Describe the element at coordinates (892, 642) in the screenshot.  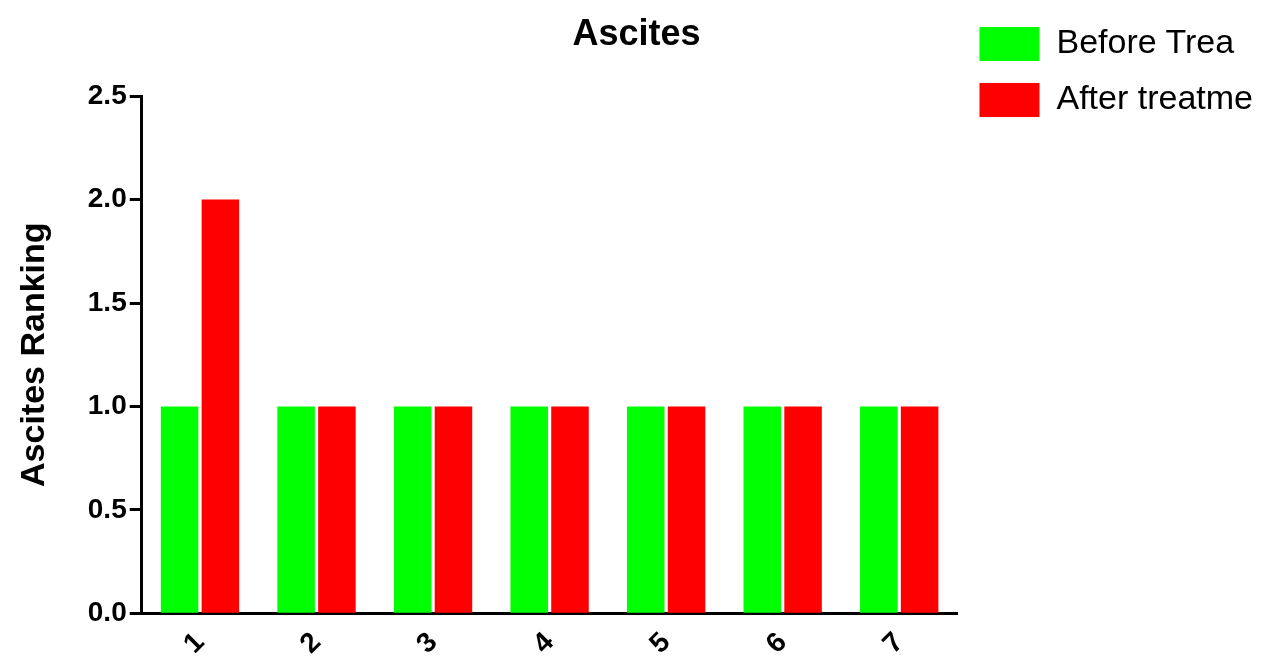
I see `x-tick-label: 7` at that location.